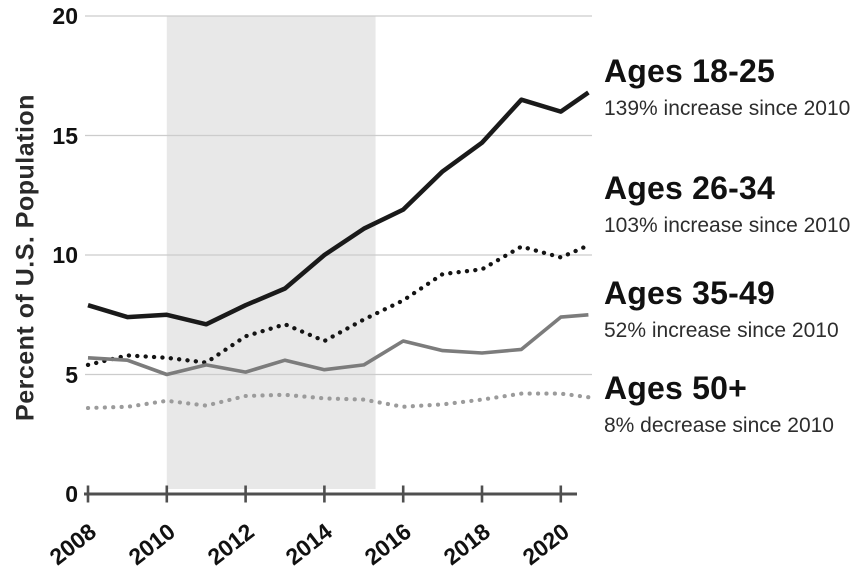 The width and height of the screenshot is (851, 576). I want to click on legend-item-ages-50-plus: Ages 50+ 8% decrease since 2010, so click(727, 404).